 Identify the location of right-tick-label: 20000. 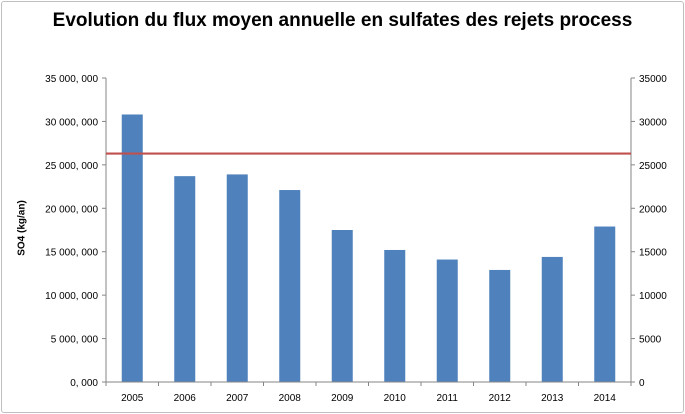
(653, 209).